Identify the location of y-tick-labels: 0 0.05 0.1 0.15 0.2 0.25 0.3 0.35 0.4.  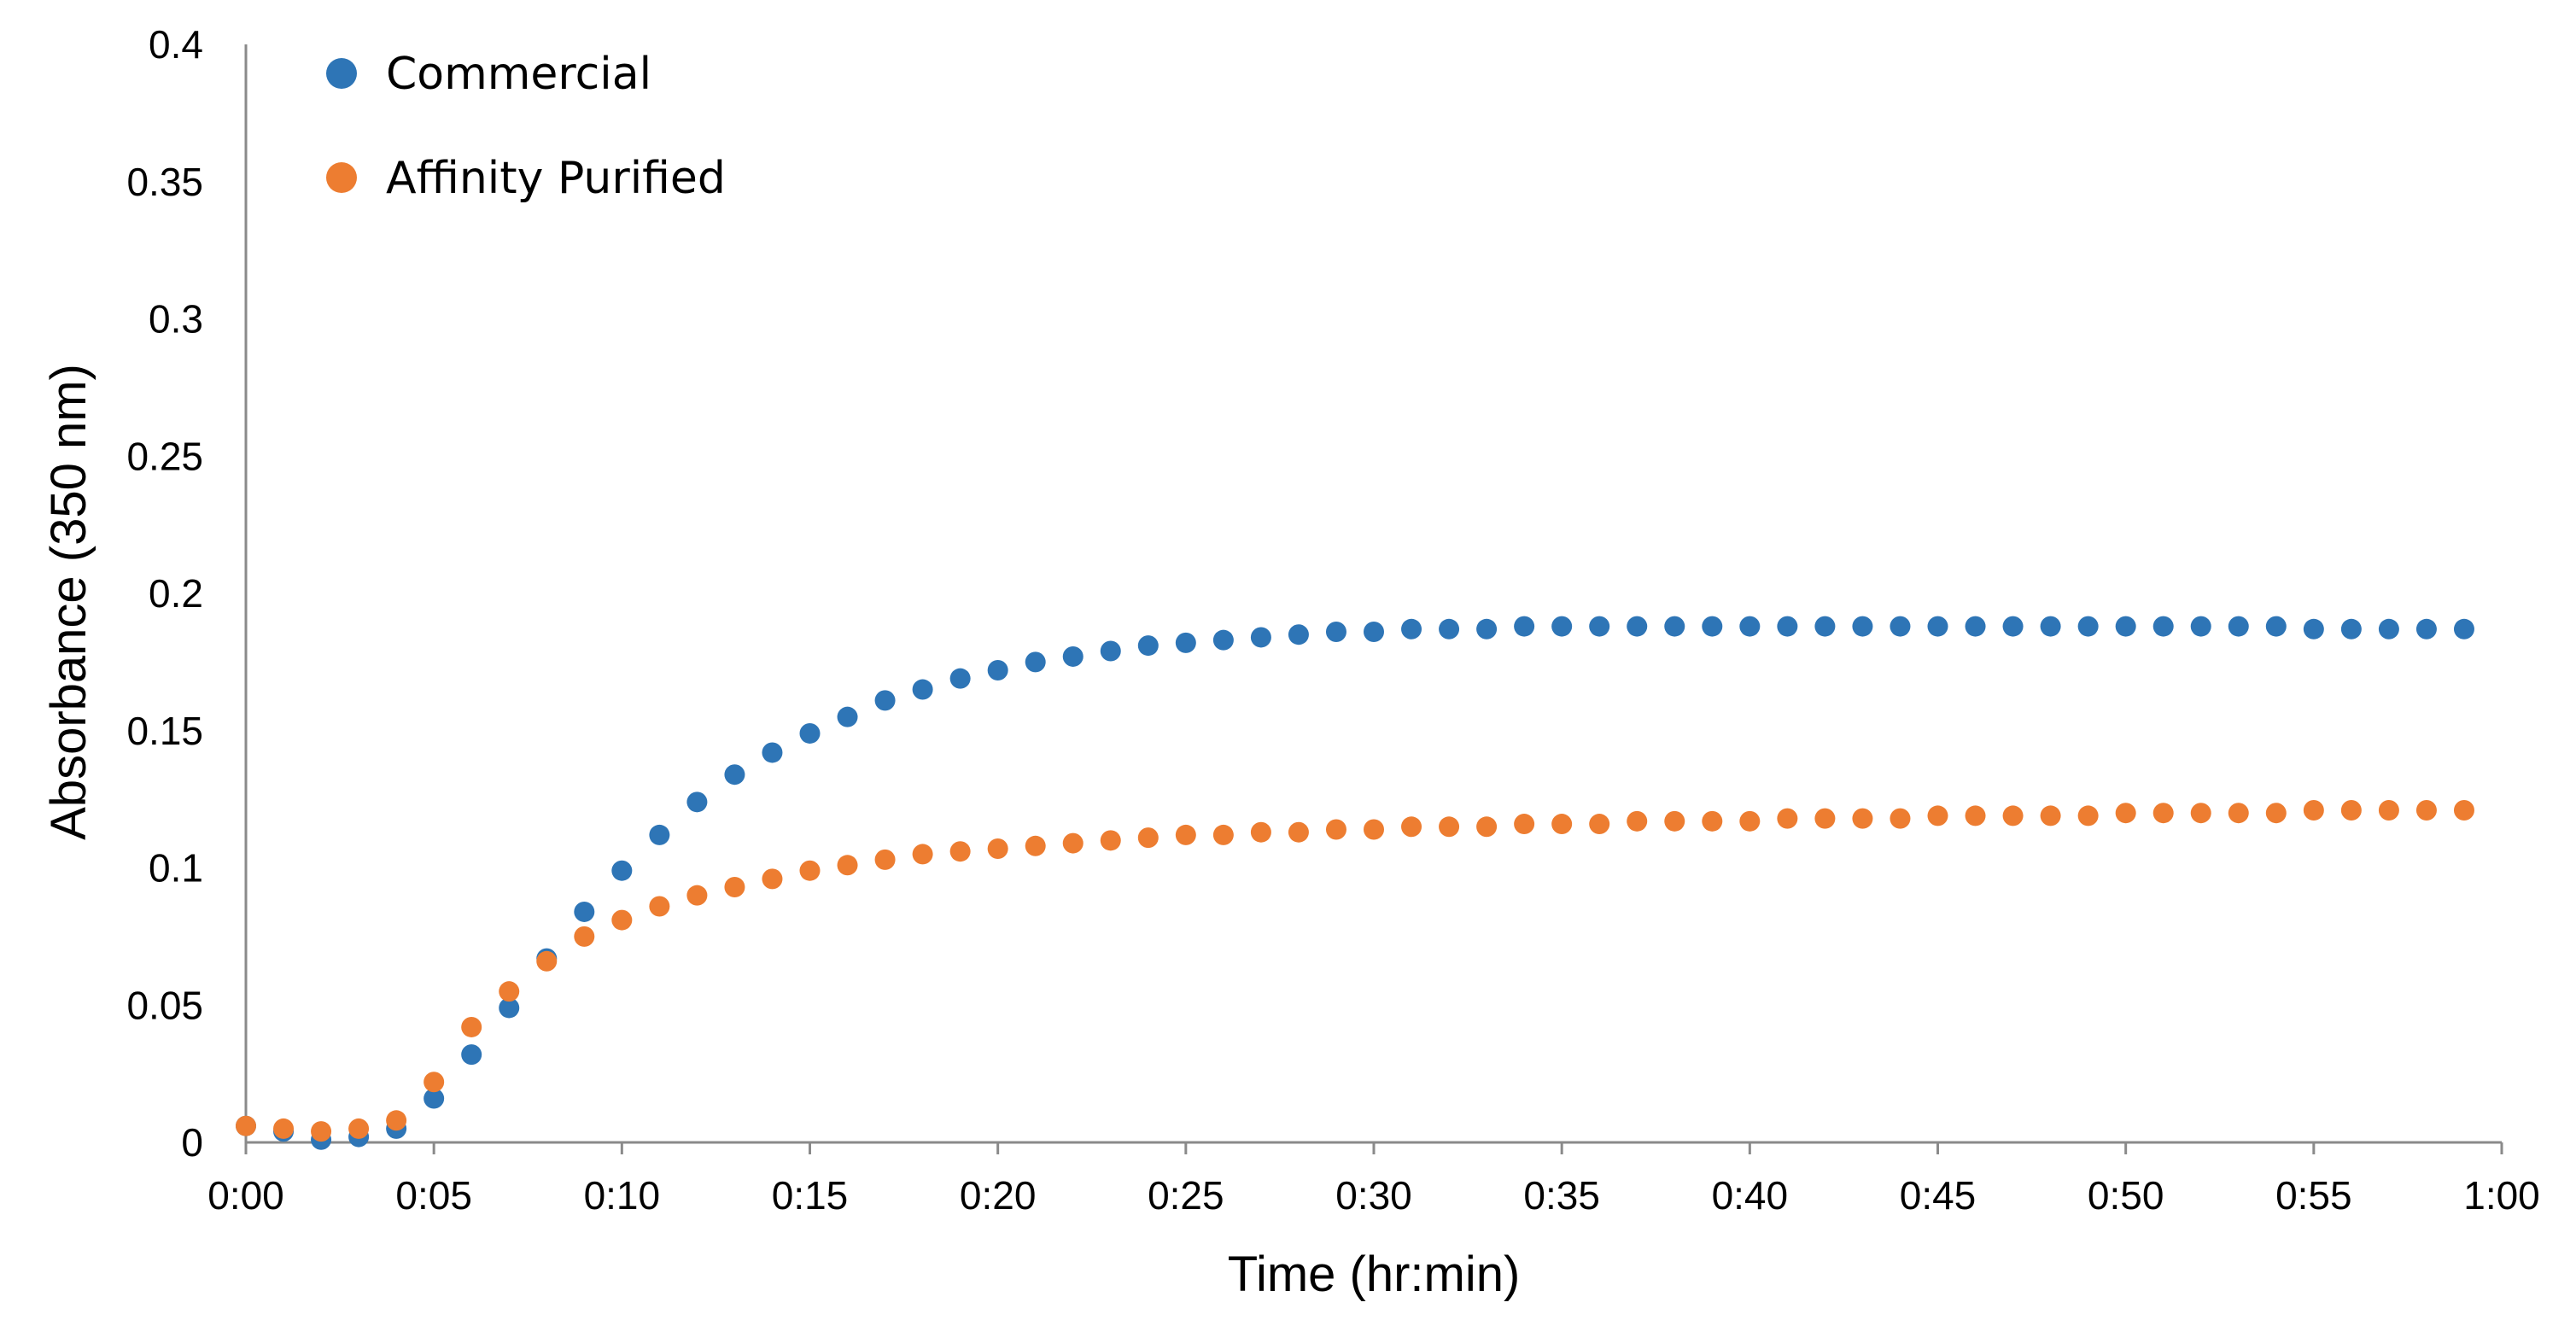
(164, 593).